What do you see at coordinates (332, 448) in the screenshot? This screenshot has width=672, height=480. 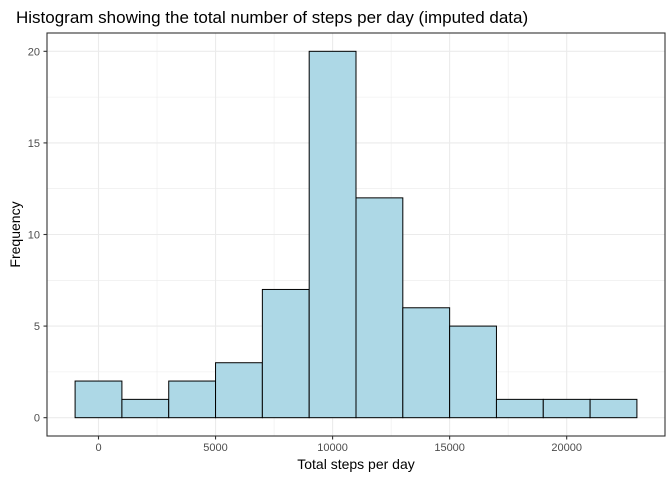 I see `x-tick-label: 10000` at bounding box center [332, 448].